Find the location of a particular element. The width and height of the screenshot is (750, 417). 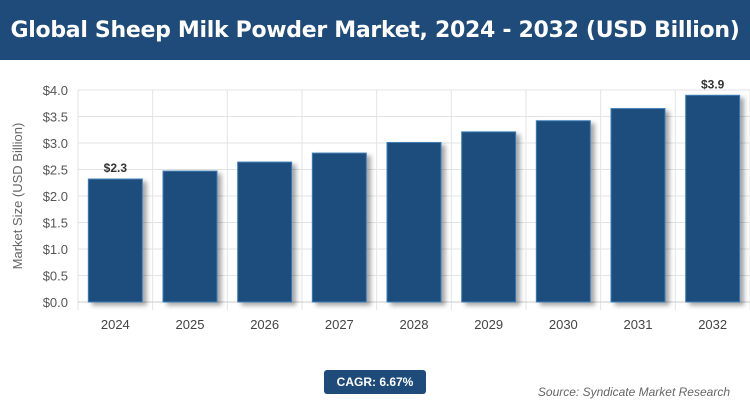

y-tick-label: $3.5 is located at coordinates (55, 117).